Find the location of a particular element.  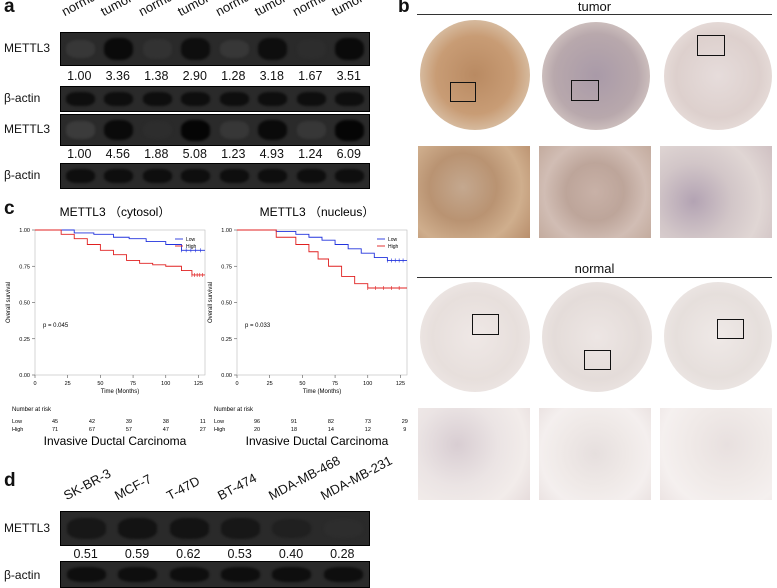

x-tick-label: 100 is located at coordinates (367, 384).